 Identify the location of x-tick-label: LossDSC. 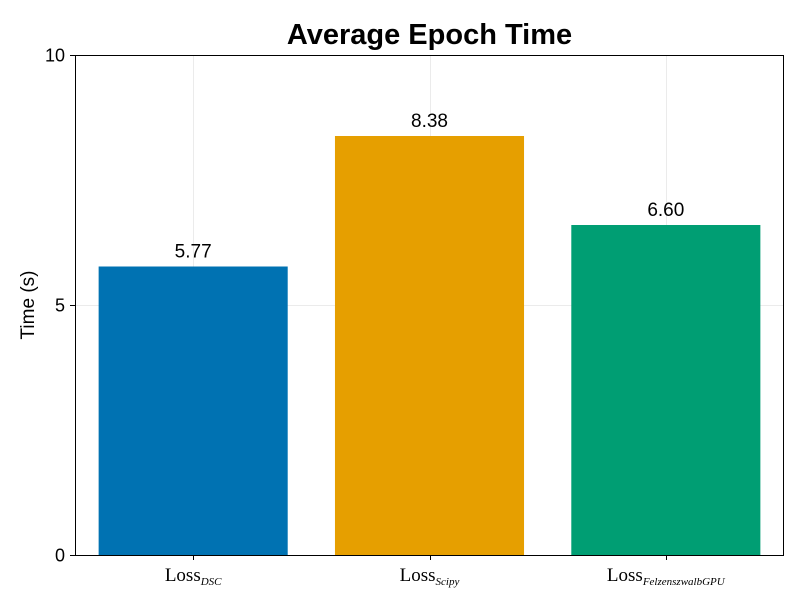
(193, 576).